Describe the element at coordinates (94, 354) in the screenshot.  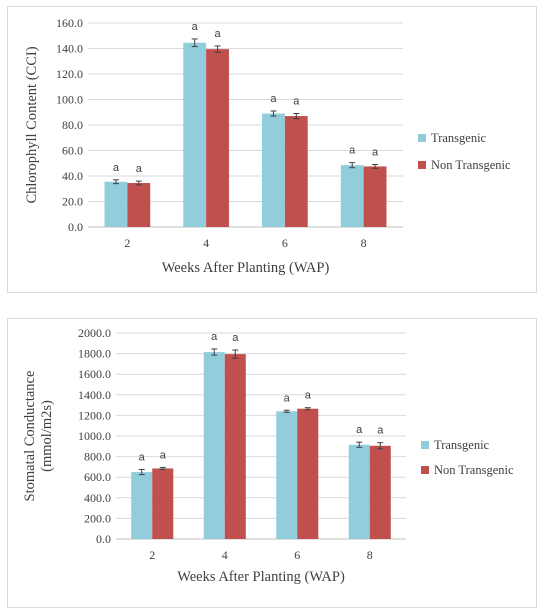
I see `y-tick-label: 1800.0` at that location.